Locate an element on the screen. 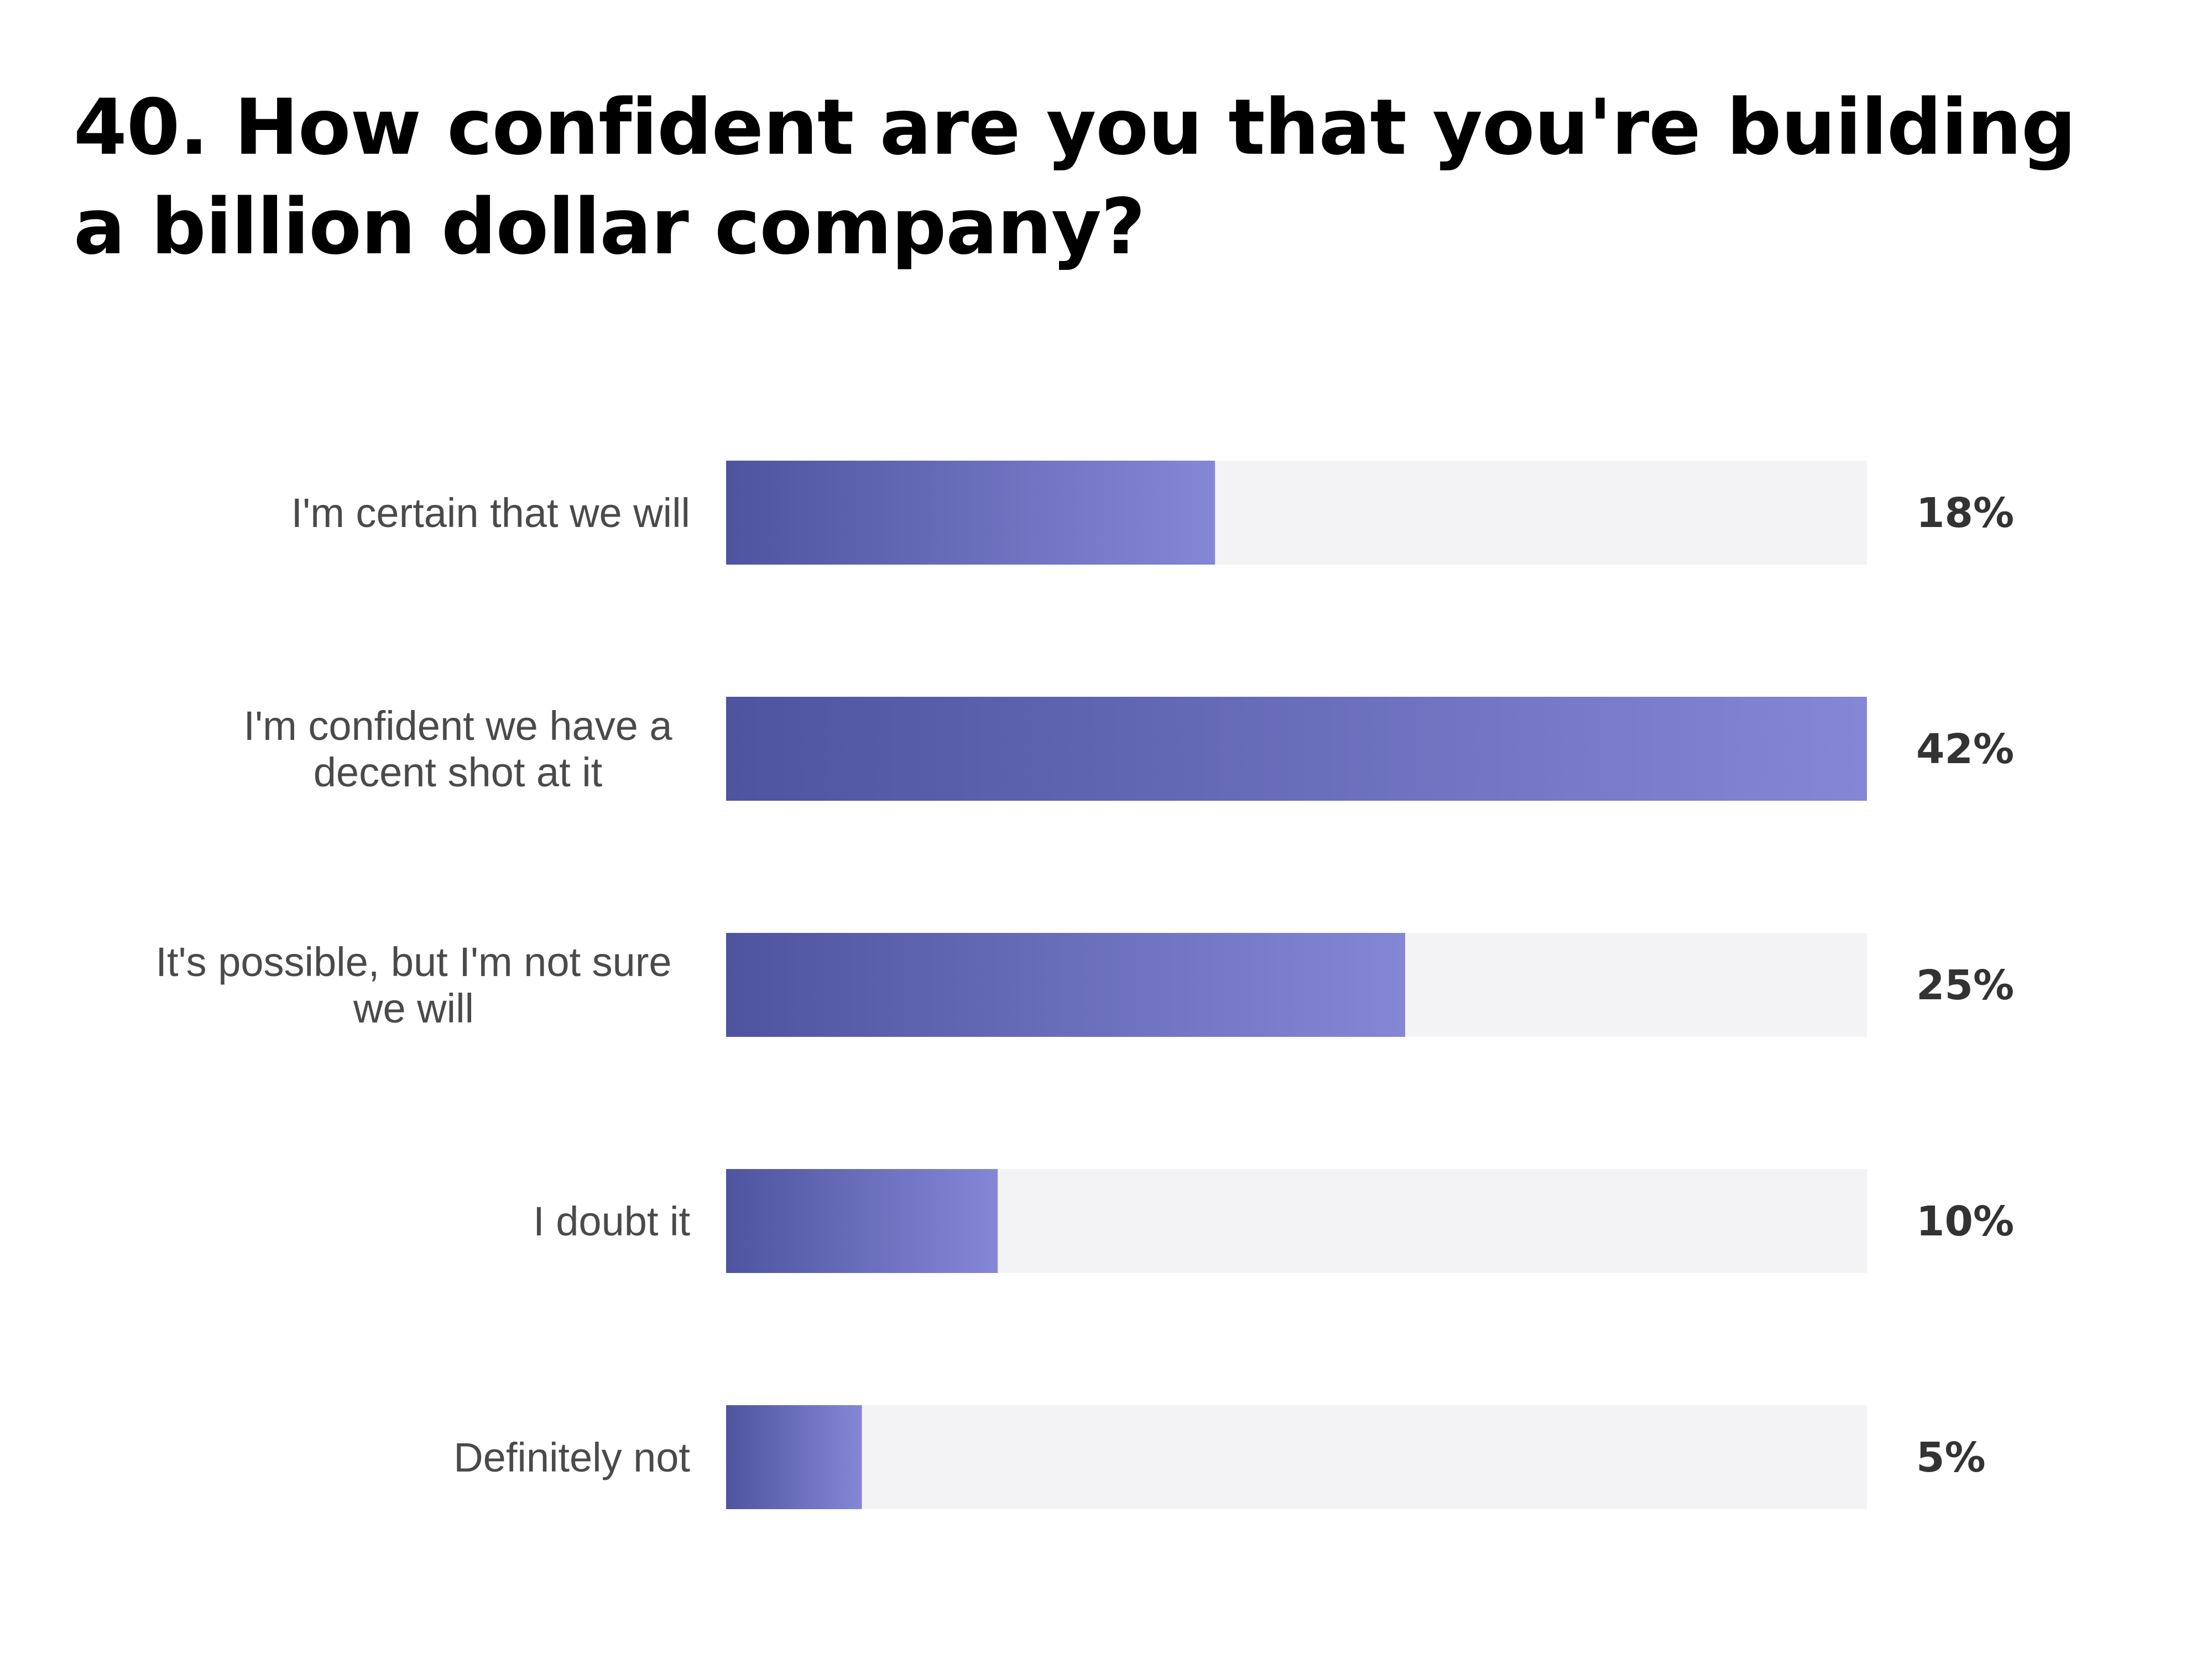 The image size is (2212, 1659). category-label: I'm confident we have a decent shot at it is located at coordinates (458, 749).